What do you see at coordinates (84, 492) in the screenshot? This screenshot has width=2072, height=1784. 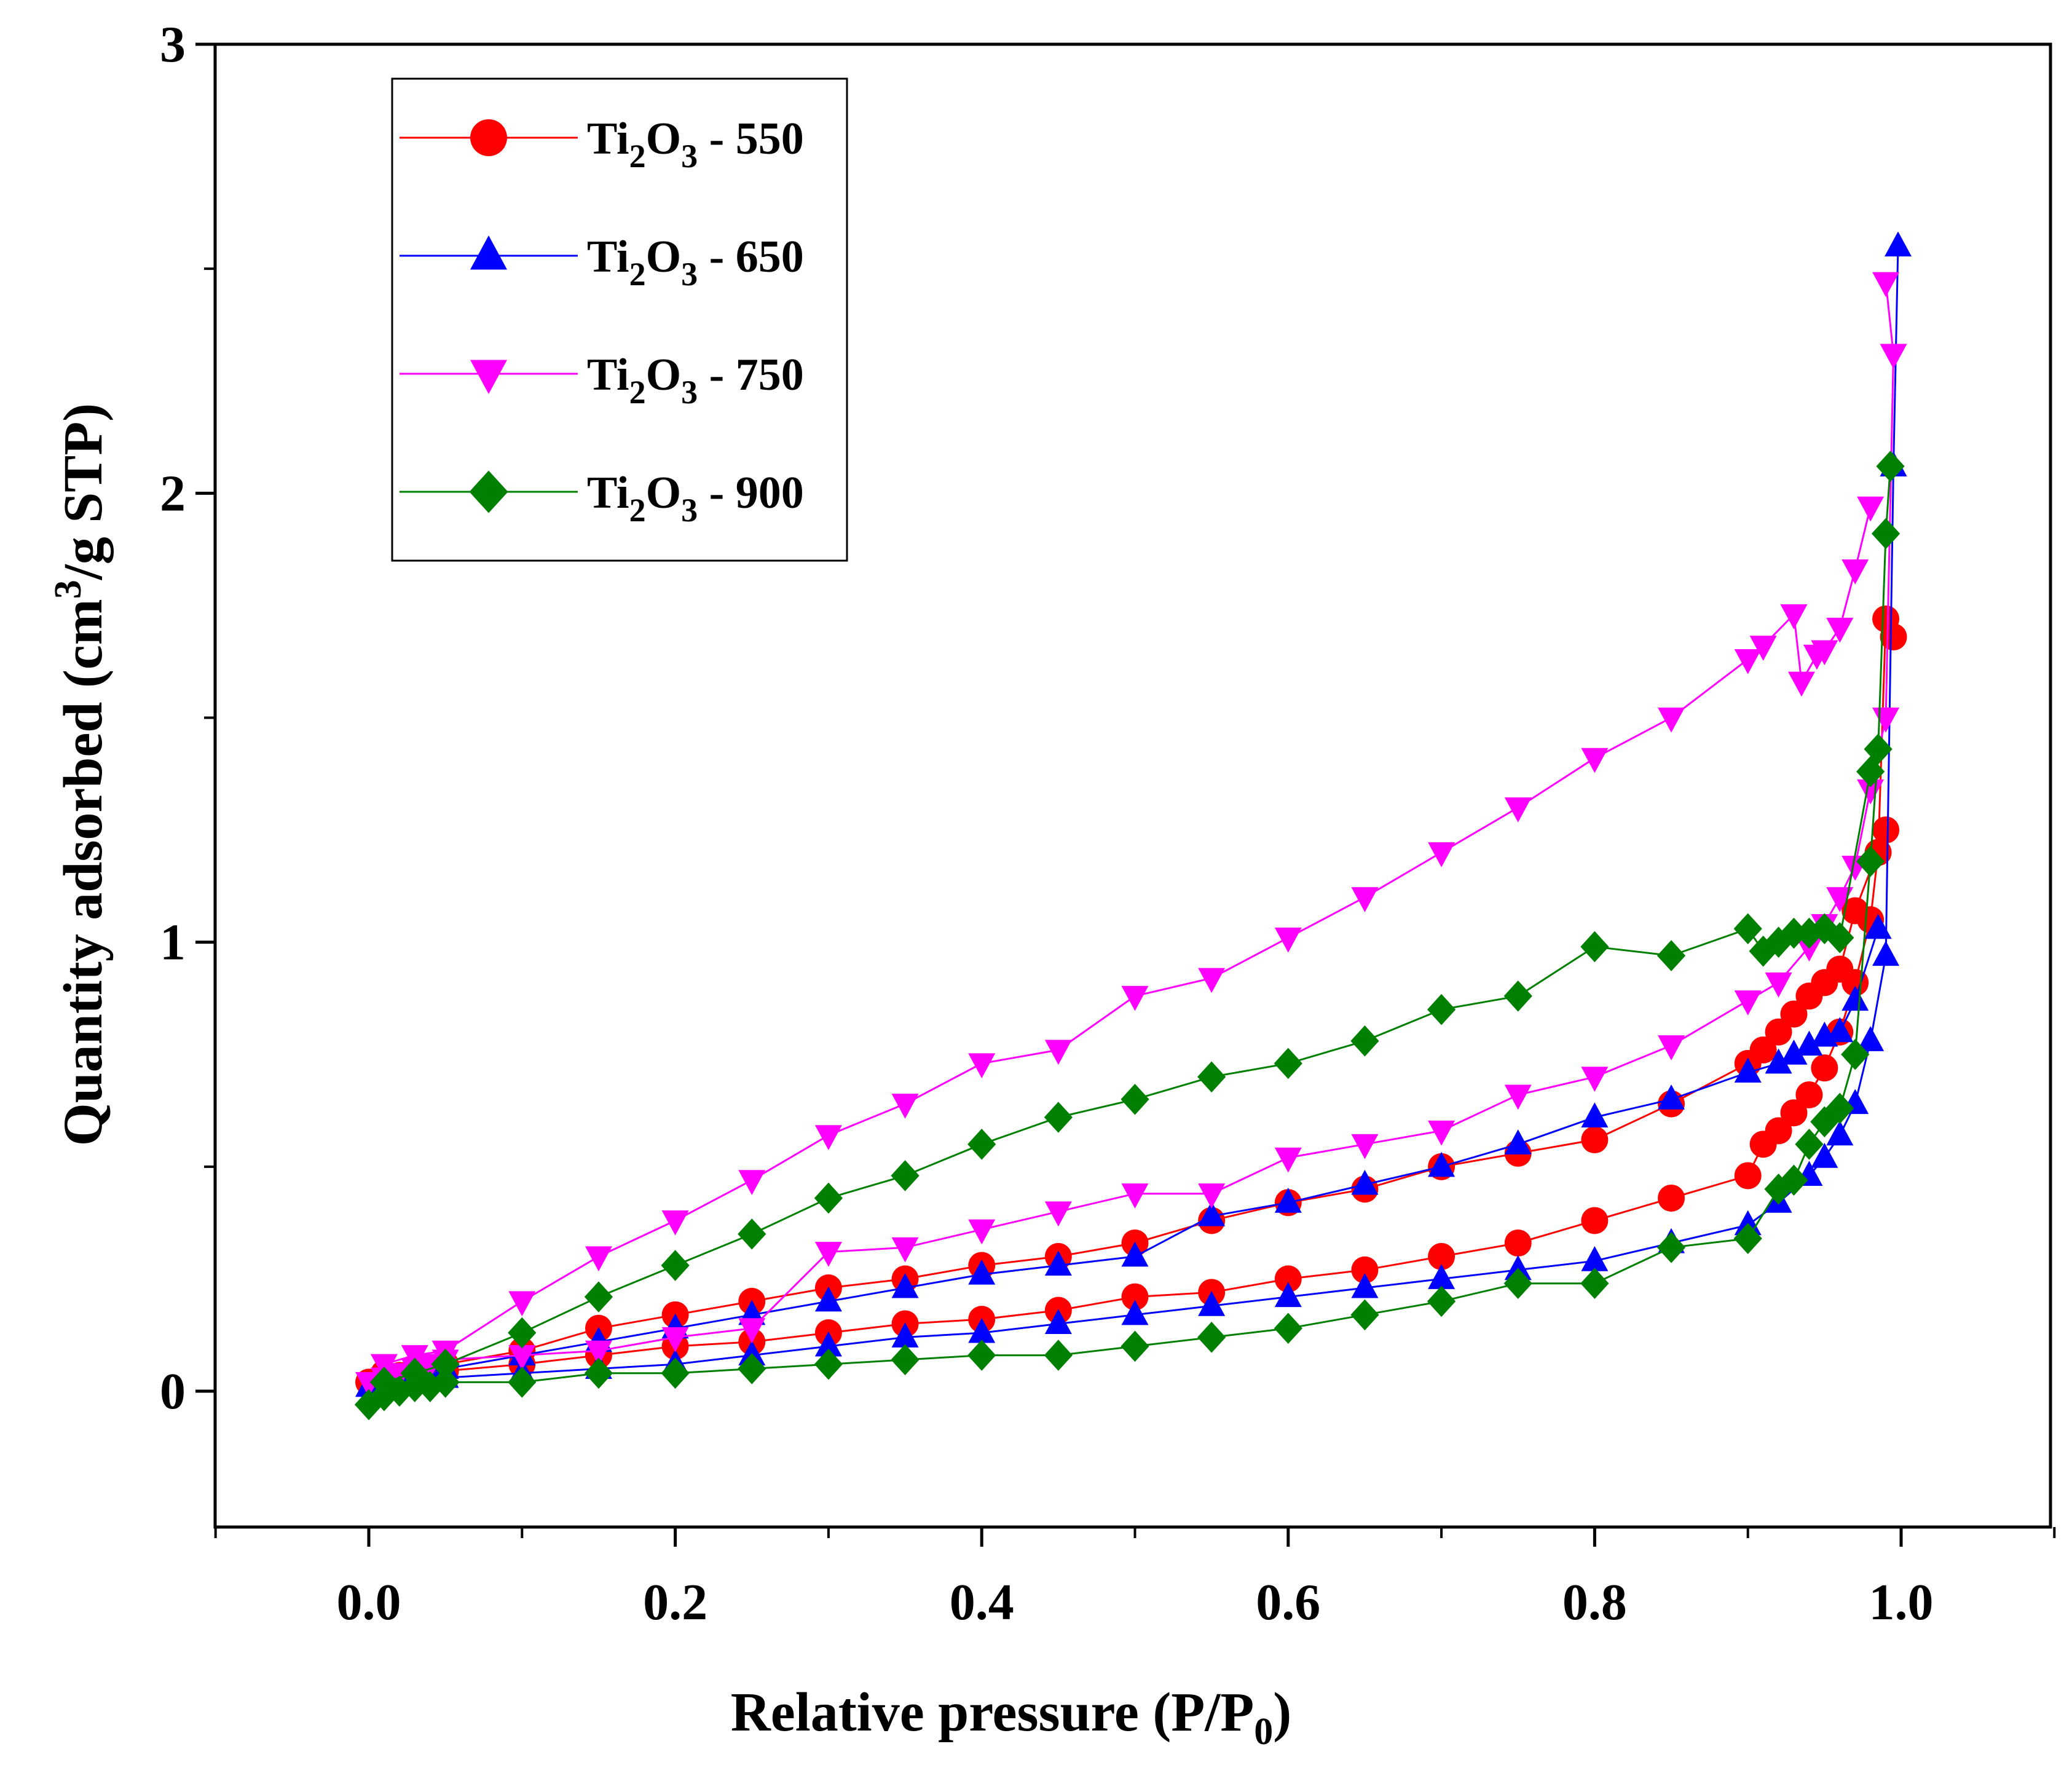 I see `y-axis-title-rest: /g STP)` at bounding box center [84, 492].